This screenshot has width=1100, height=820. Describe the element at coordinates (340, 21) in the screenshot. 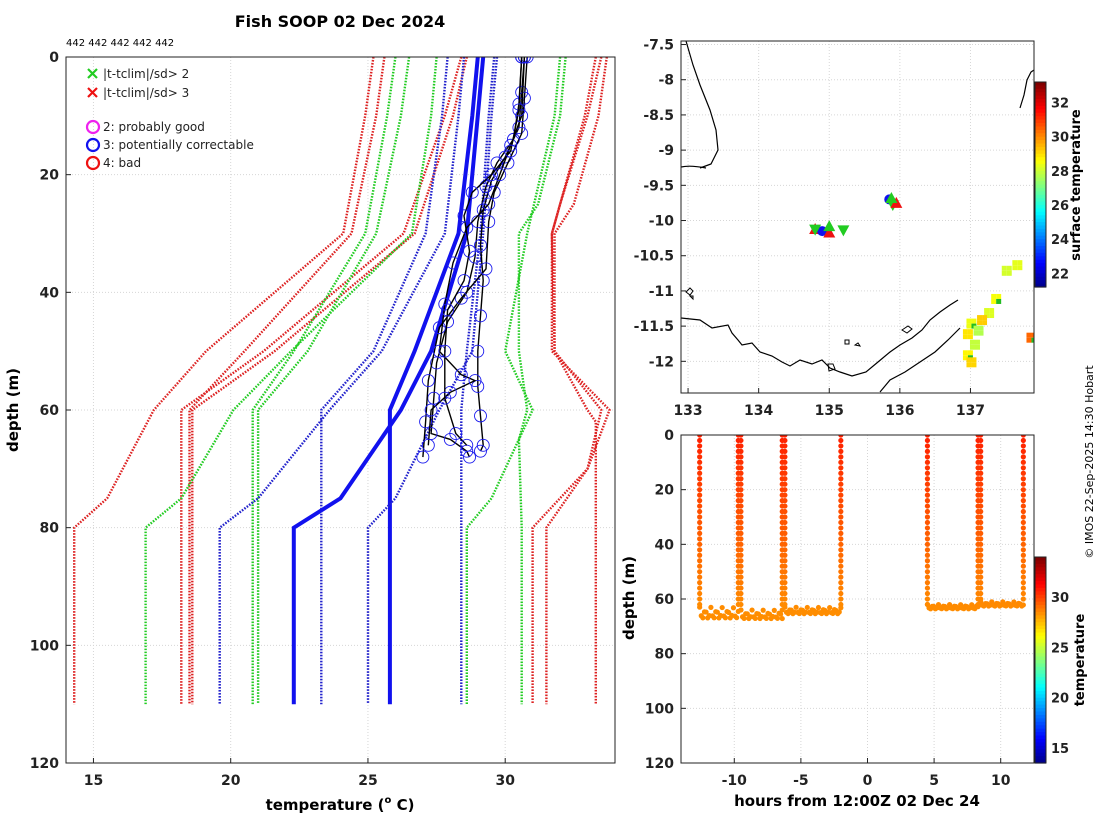

I see `figure-title: Fish SOOP 02 Dec 2024` at that location.